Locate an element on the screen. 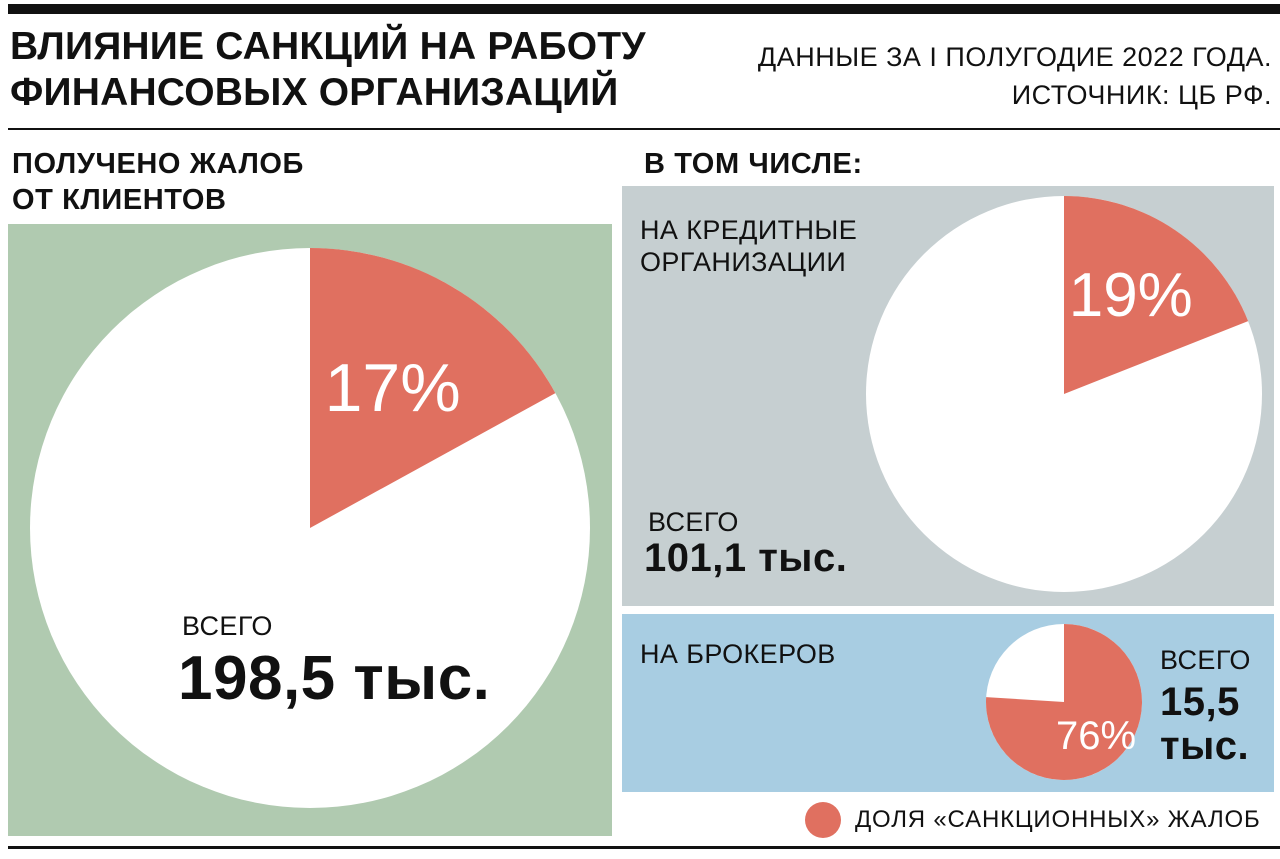 The height and width of the screenshot is (859, 1280). brokers-total-value: 15,5 тыс. is located at coordinates (1204, 724).